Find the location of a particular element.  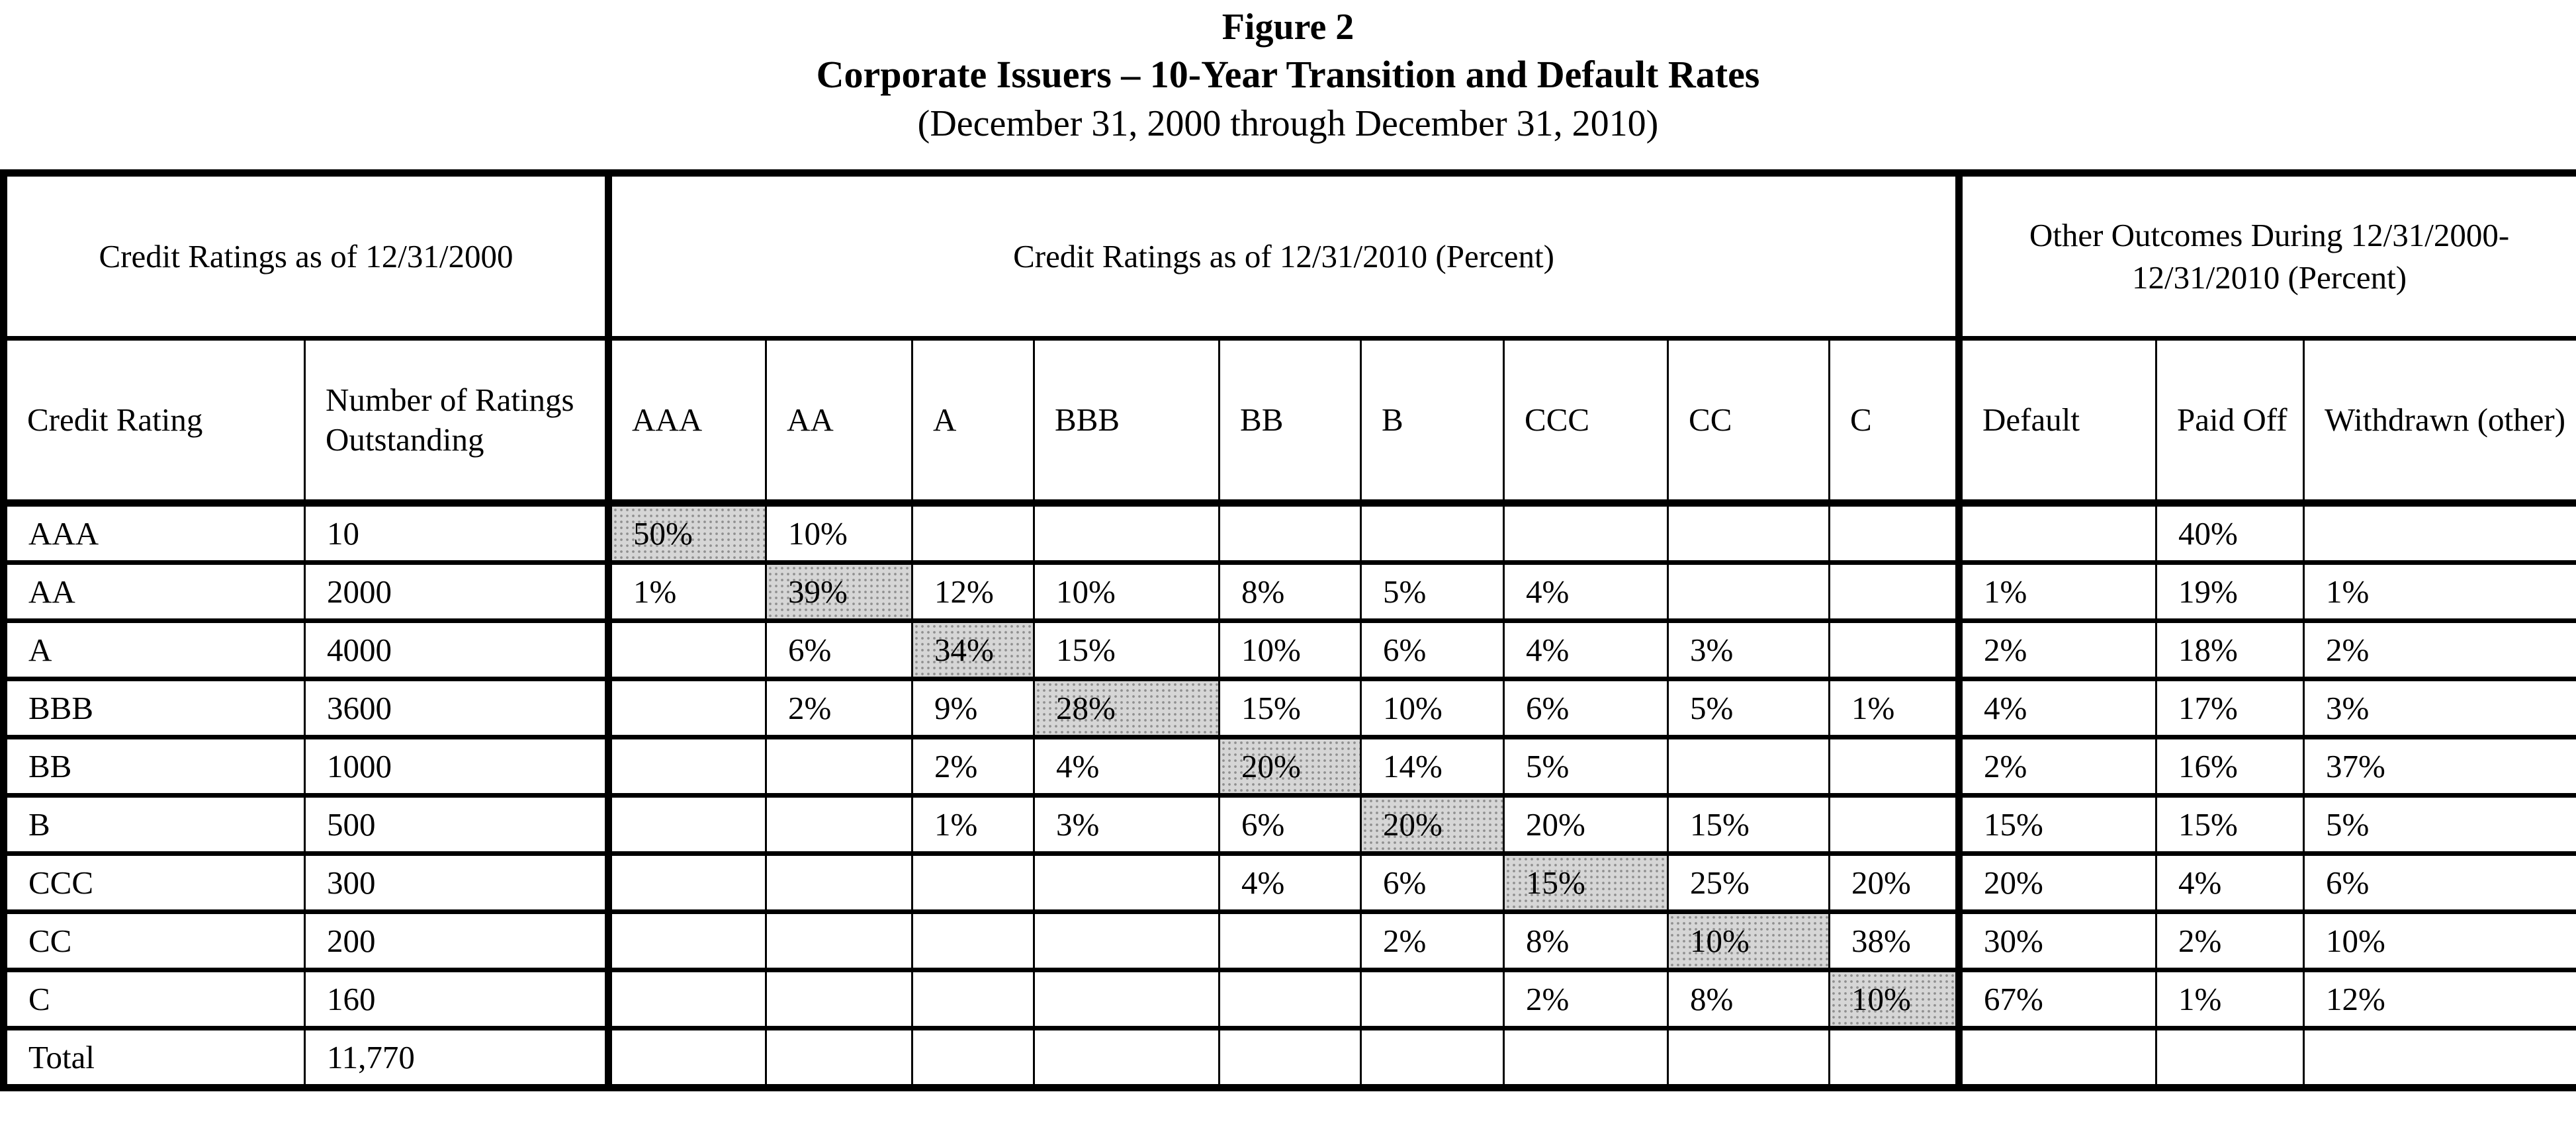

table-cell: 18% is located at coordinates (2230, 649).